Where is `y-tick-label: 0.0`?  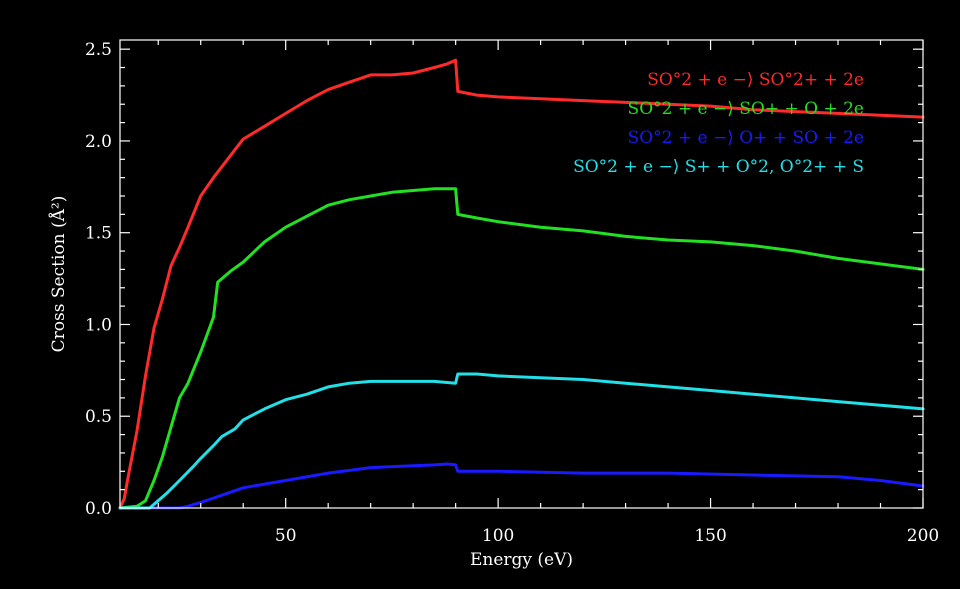
y-tick-label: 0.0 is located at coordinates (98, 509).